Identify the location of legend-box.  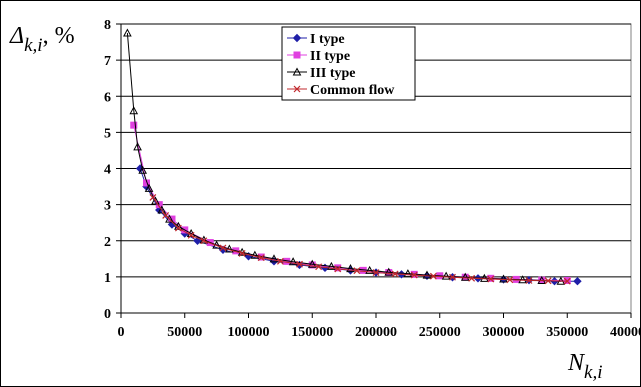
(348, 63).